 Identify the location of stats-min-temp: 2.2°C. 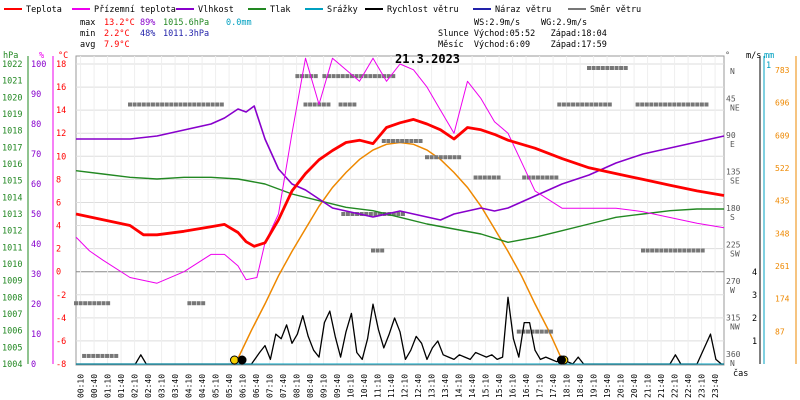
(117, 34).